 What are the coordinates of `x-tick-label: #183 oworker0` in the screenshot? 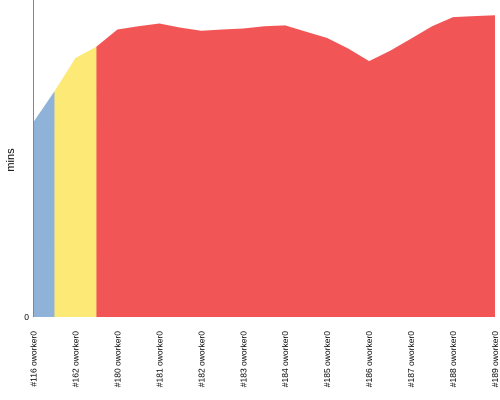 It's located at (243, 359).